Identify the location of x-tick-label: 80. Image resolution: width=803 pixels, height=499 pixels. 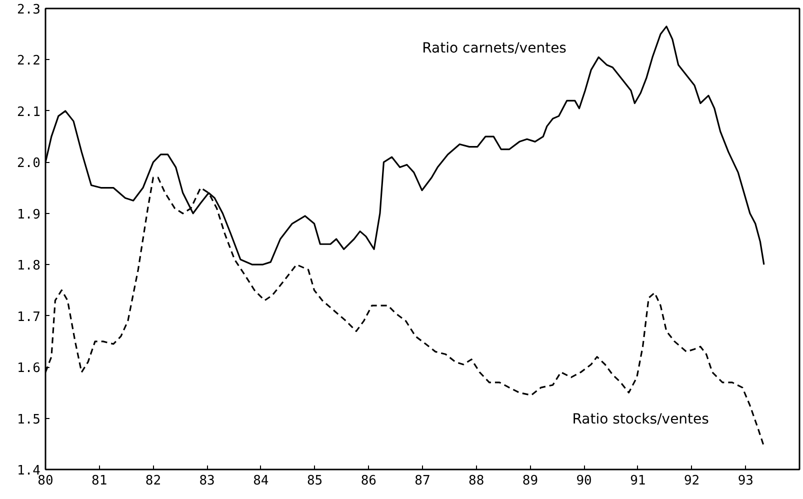
(46, 481).